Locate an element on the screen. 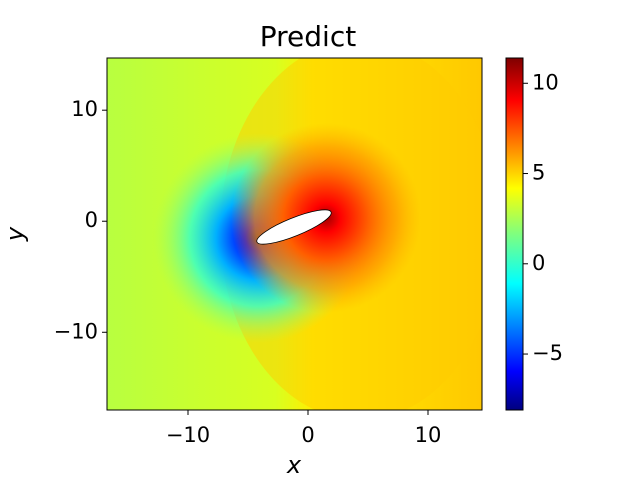 The image size is (640, 484). y-tick-label: 0 is located at coordinates (91, 220).